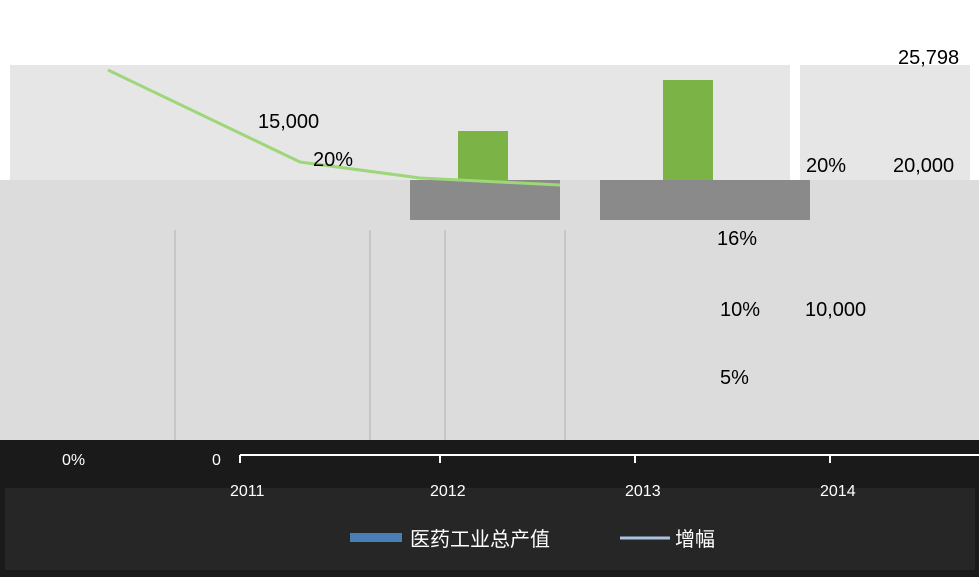  What do you see at coordinates (333, 160) in the screenshot?
I see `value-label-20pct-mid: 20%` at bounding box center [333, 160].